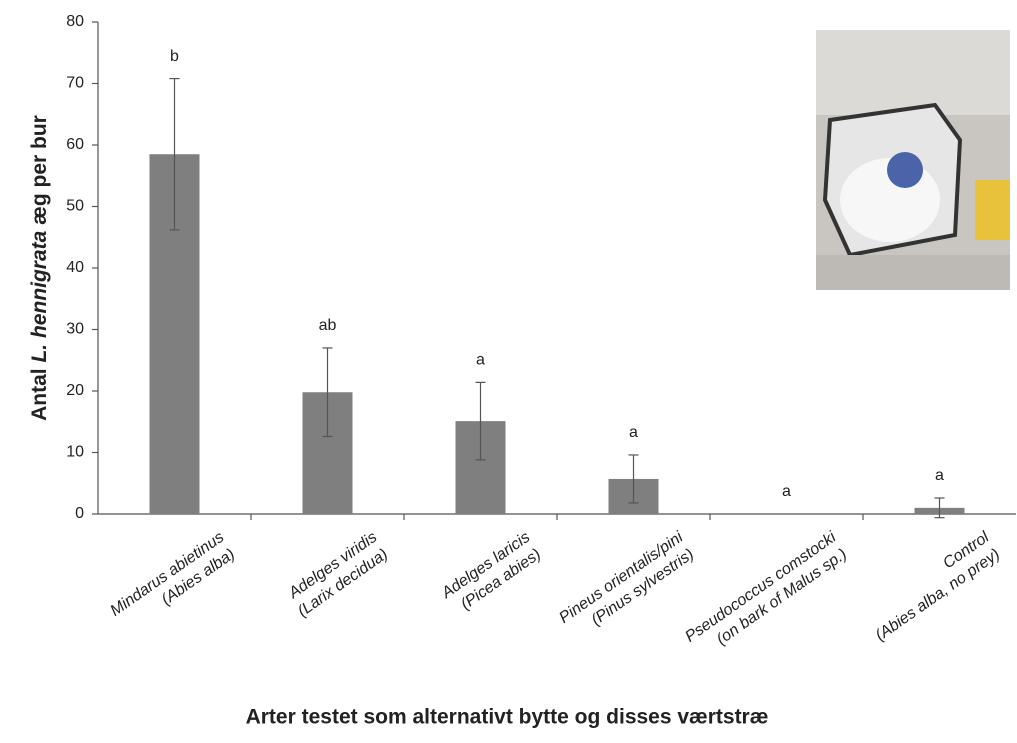  I want to click on x-tick-label: (Abies alba, no prey), so click(938, 595).